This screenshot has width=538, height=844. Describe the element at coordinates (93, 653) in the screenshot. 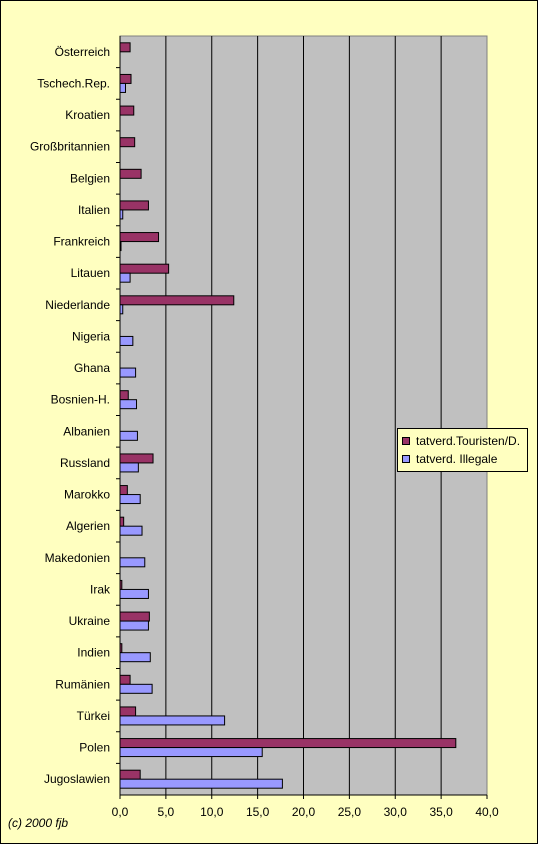

I see `category-label: Indien` at that location.